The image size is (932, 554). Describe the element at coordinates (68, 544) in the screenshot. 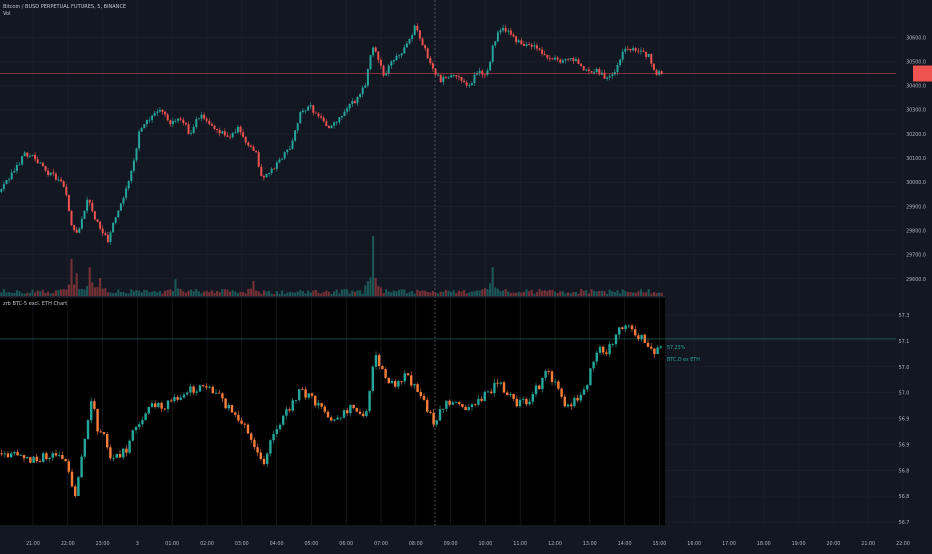

I see `time-axis-label: 22:00` at that location.